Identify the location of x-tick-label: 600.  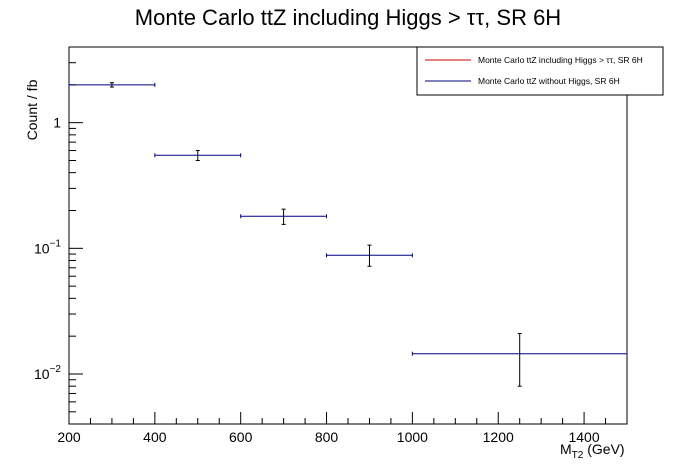
(241, 437).